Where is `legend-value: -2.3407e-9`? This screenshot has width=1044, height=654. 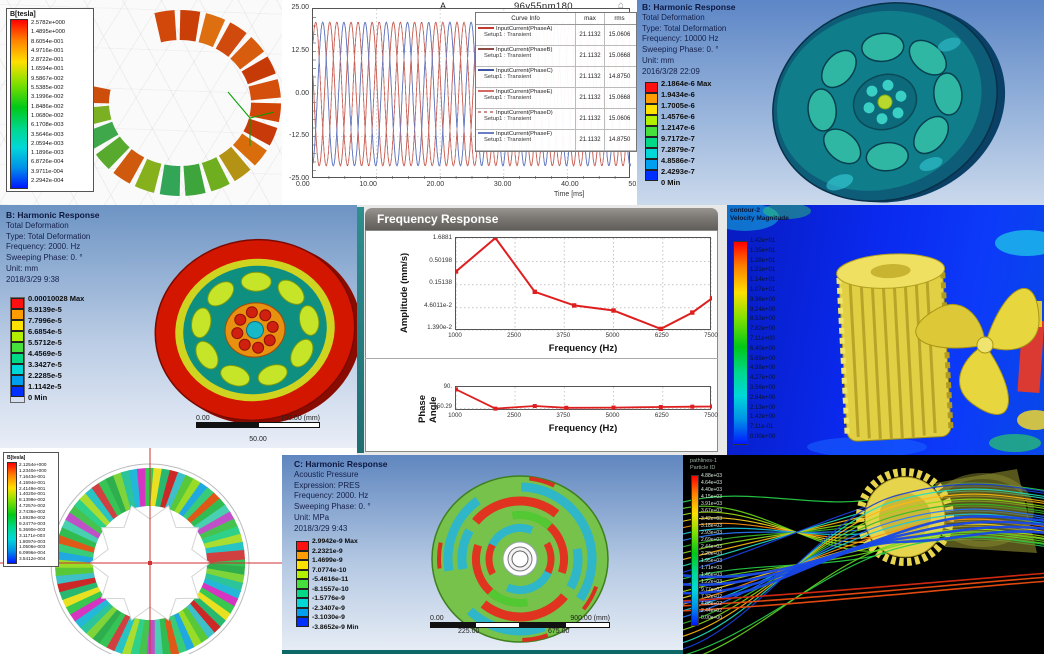
legend-value: -2.3407e-9 is located at coordinates (328, 608).